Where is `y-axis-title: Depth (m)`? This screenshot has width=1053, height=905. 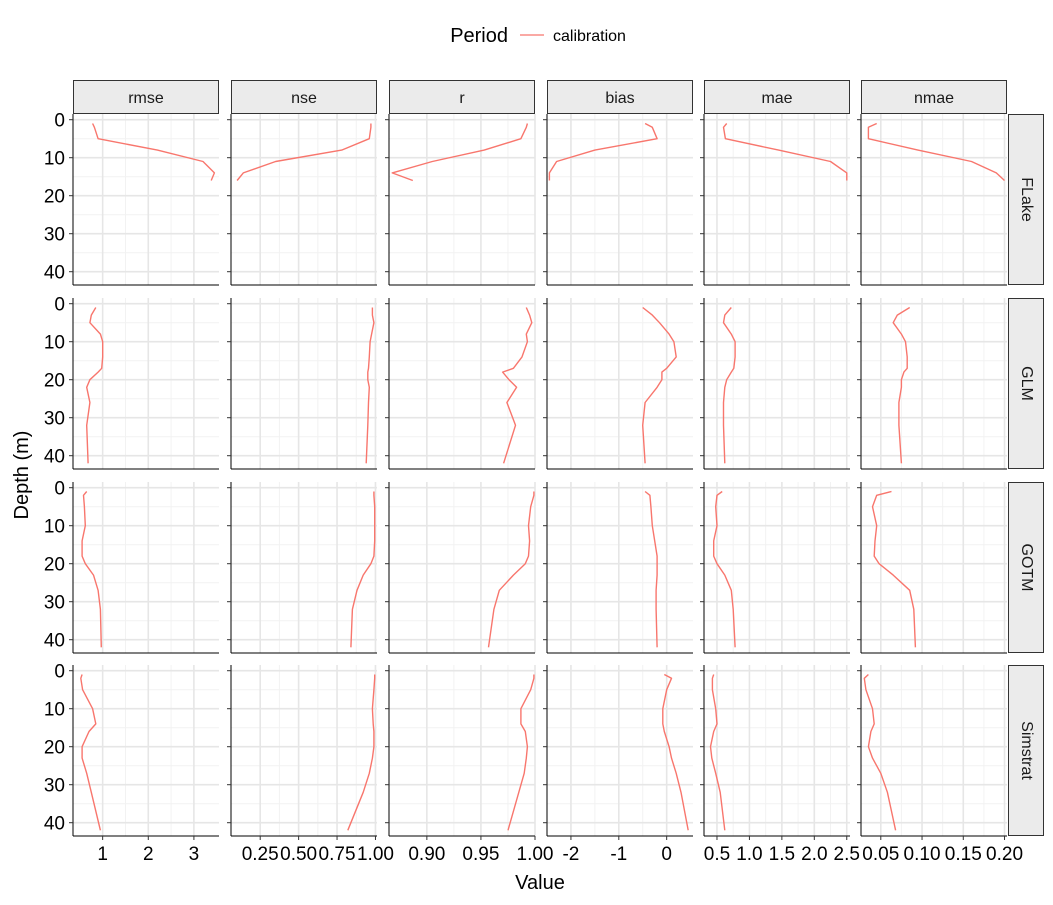
y-axis-title: Depth (m) is located at coordinates (22, 475).